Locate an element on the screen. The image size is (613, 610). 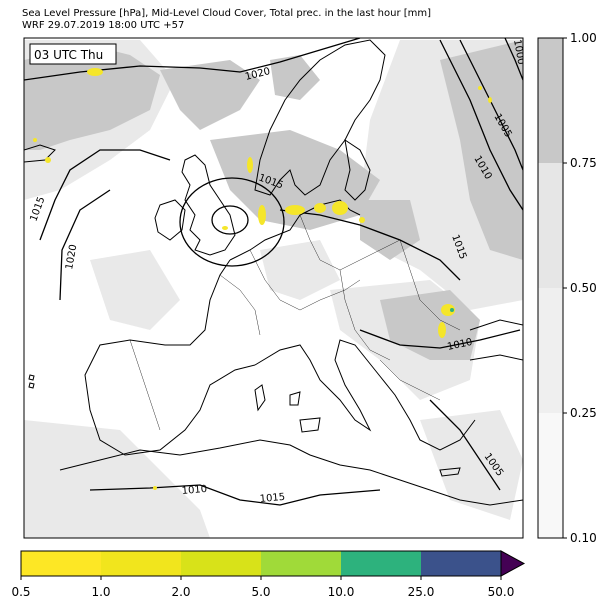
cloud-tick-label: 0.10 is located at coordinates (583, 538).